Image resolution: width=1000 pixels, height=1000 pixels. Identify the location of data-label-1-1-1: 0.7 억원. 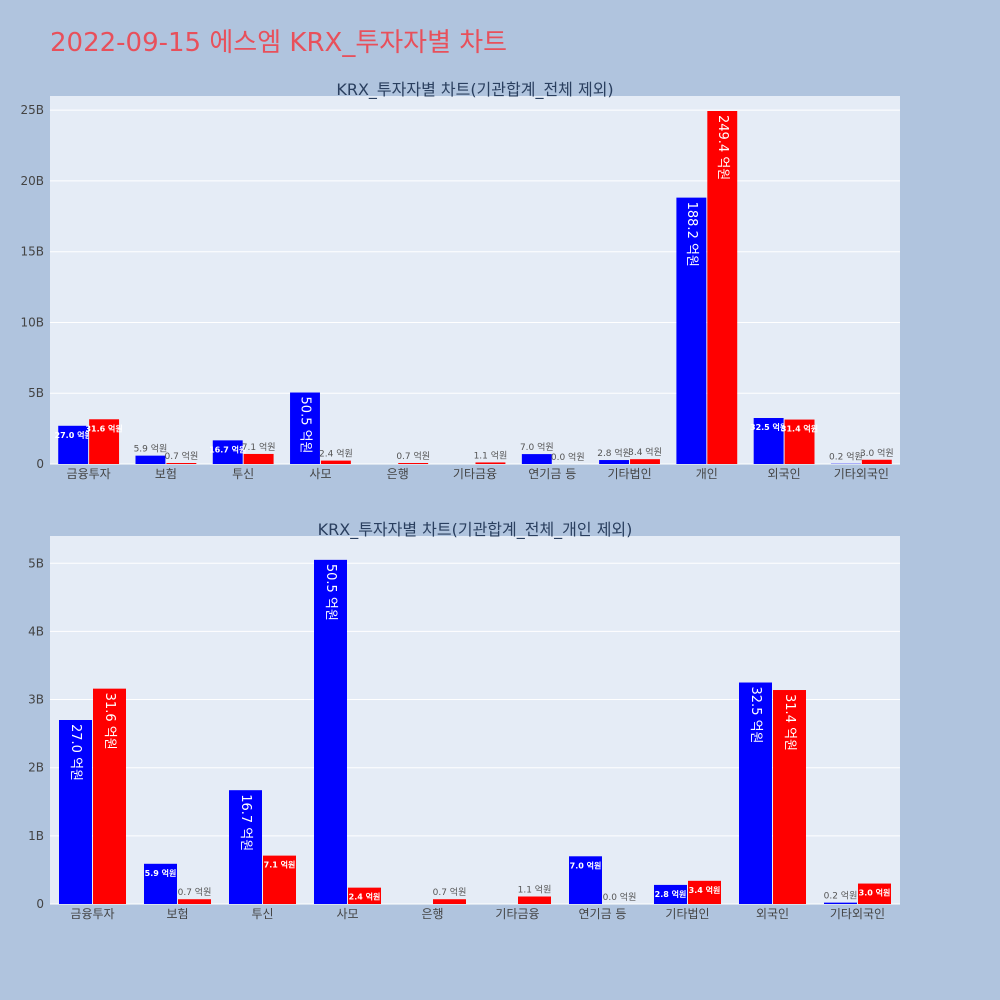
(195, 892).